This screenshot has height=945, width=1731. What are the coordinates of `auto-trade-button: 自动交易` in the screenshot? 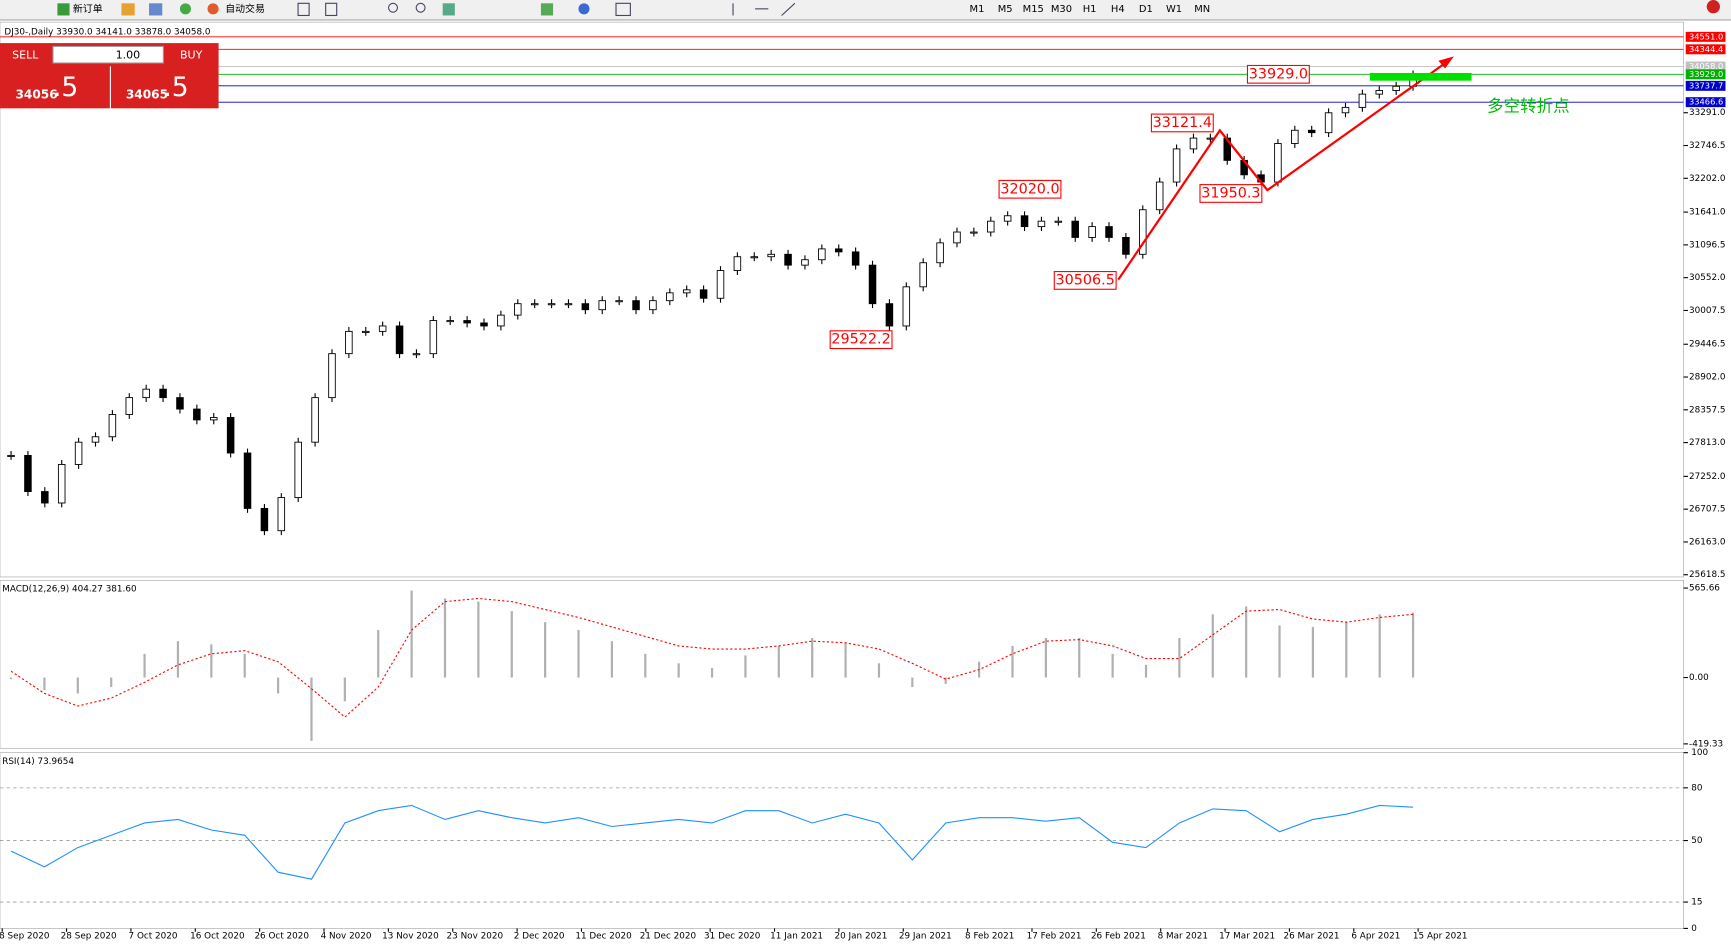 It's located at (245, 8).